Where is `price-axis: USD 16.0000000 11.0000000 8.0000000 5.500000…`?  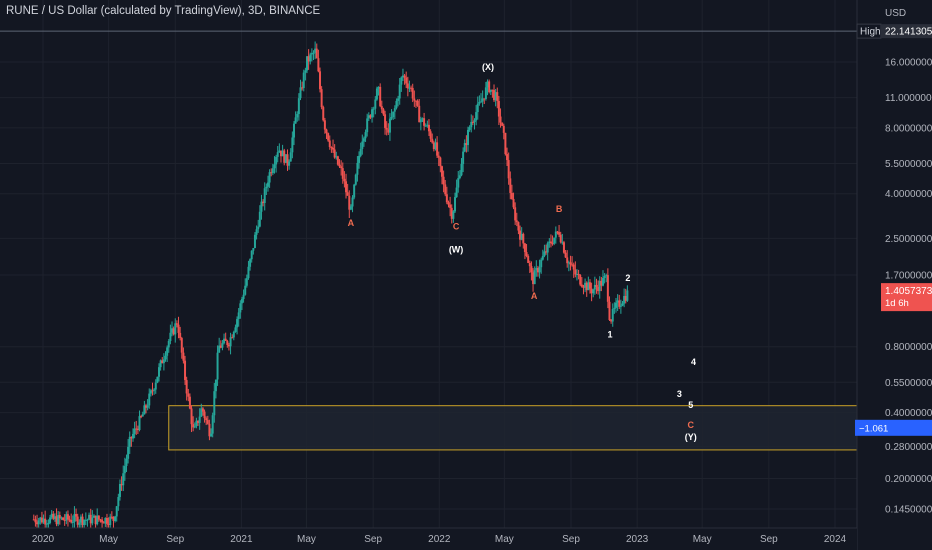
price-axis: USD 16.0000000 11.0000000 8.0000000 5.500000… is located at coordinates (893, 275).